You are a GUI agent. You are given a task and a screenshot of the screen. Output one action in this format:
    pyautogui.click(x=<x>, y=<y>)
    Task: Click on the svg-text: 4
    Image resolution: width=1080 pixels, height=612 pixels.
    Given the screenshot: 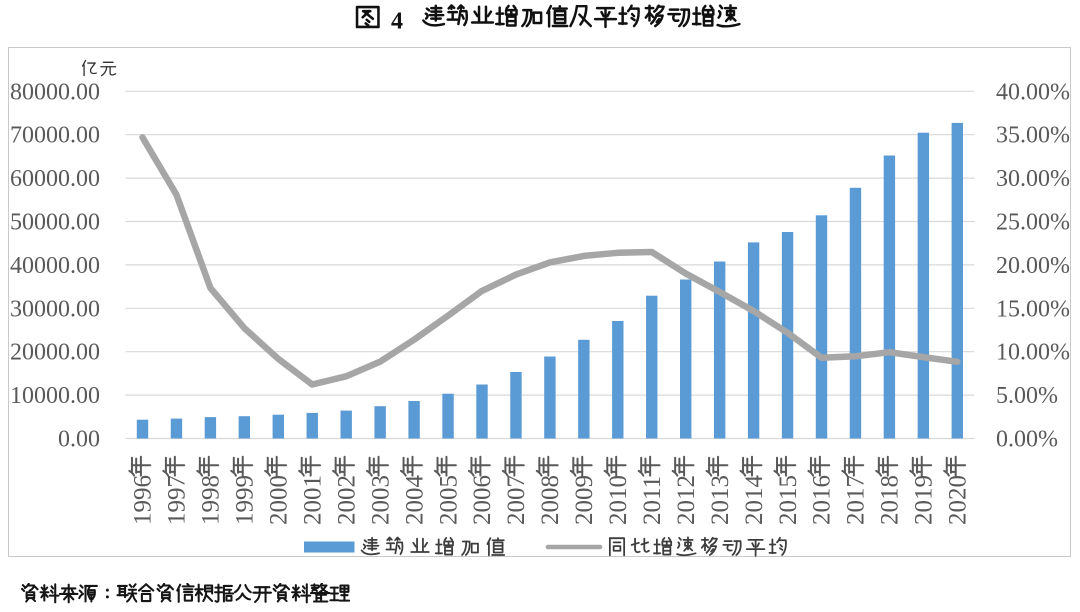 What is the action you would take?
    pyautogui.click(x=397, y=22)
    